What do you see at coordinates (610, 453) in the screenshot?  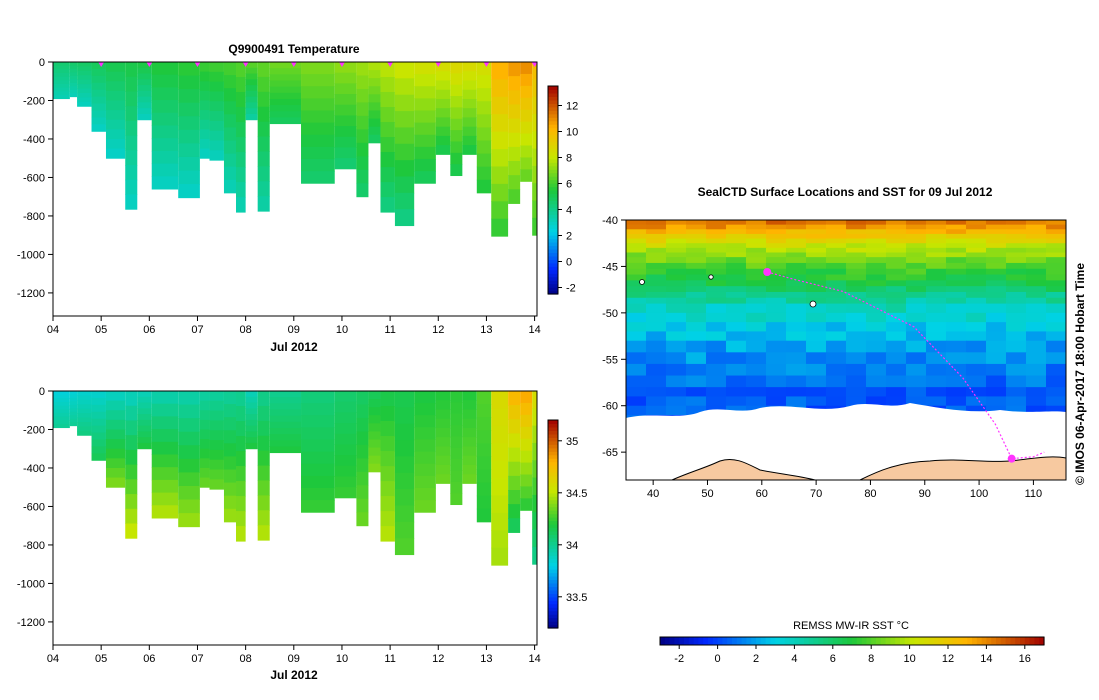 I see `map-y-tick-label: -65` at bounding box center [610, 453].